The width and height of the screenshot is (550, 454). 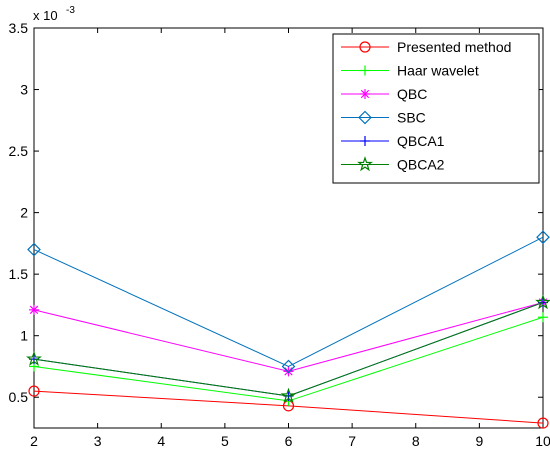 I want to click on legend-label: Presented method, so click(x=454, y=47).